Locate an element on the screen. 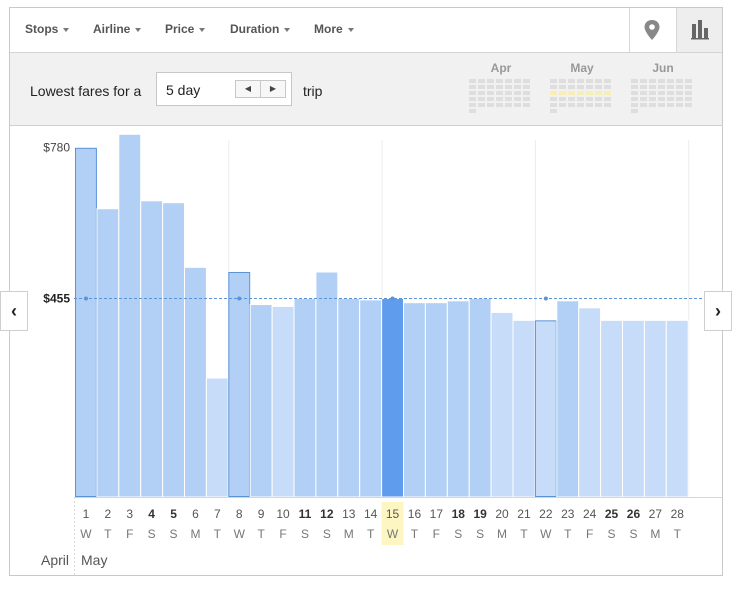 Image resolution: width=741 pixels, height=592 pixels. trip-duration-field: 5 day ◀ ▶ is located at coordinates (224, 89).